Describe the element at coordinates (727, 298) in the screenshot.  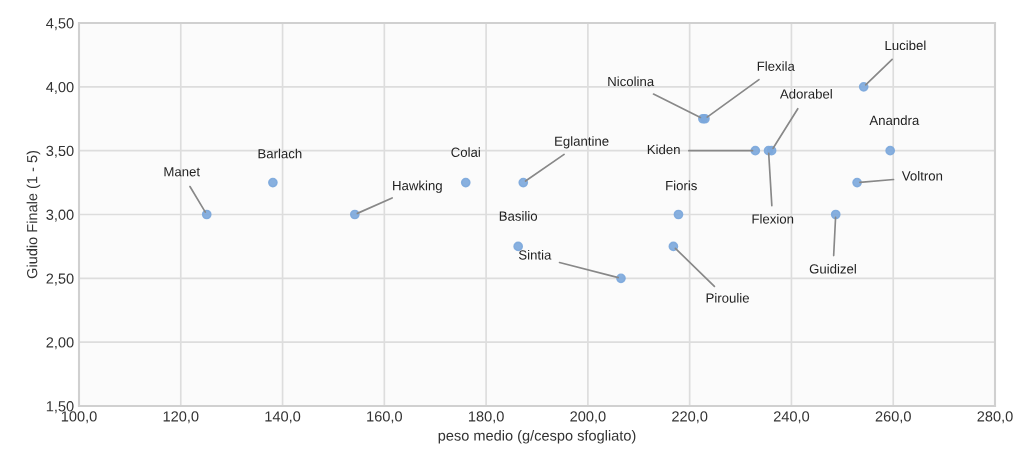
I see `annotation: Piroulie` at that location.